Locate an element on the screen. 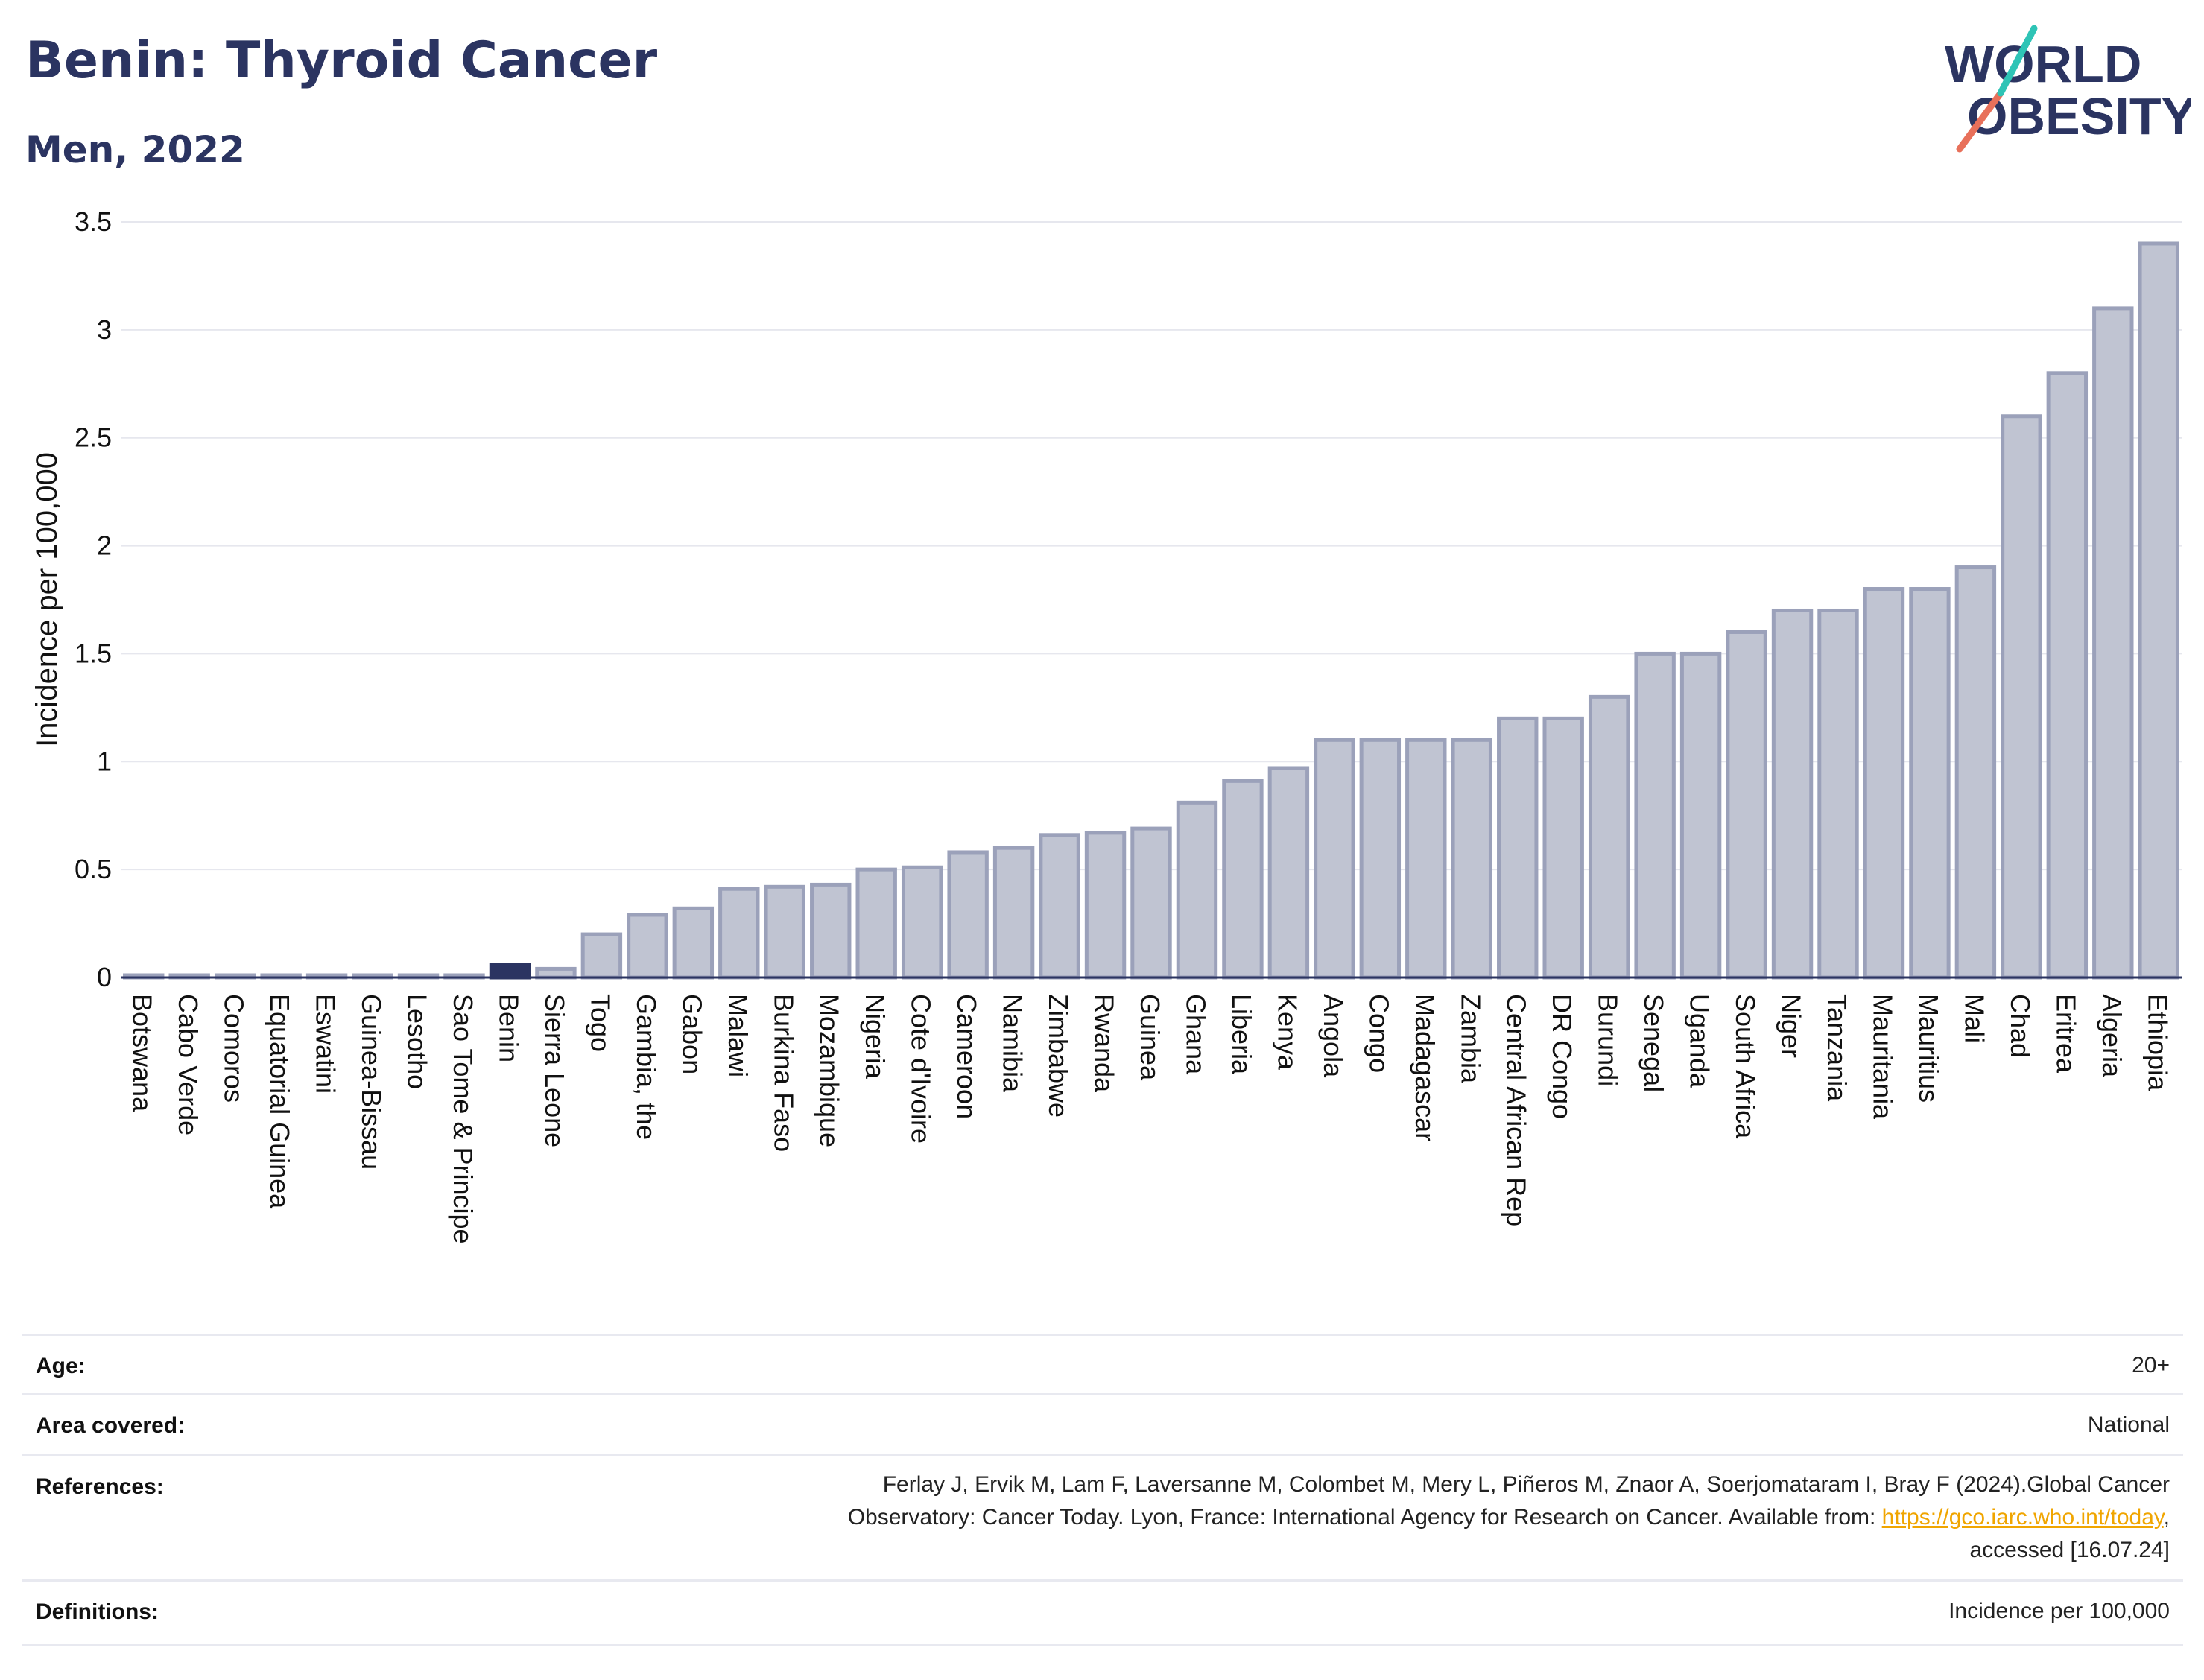 Image resolution: width=2204 pixels, height=1680 pixels. x-tick-label: Cabo Verde is located at coordinates (188, 1064).